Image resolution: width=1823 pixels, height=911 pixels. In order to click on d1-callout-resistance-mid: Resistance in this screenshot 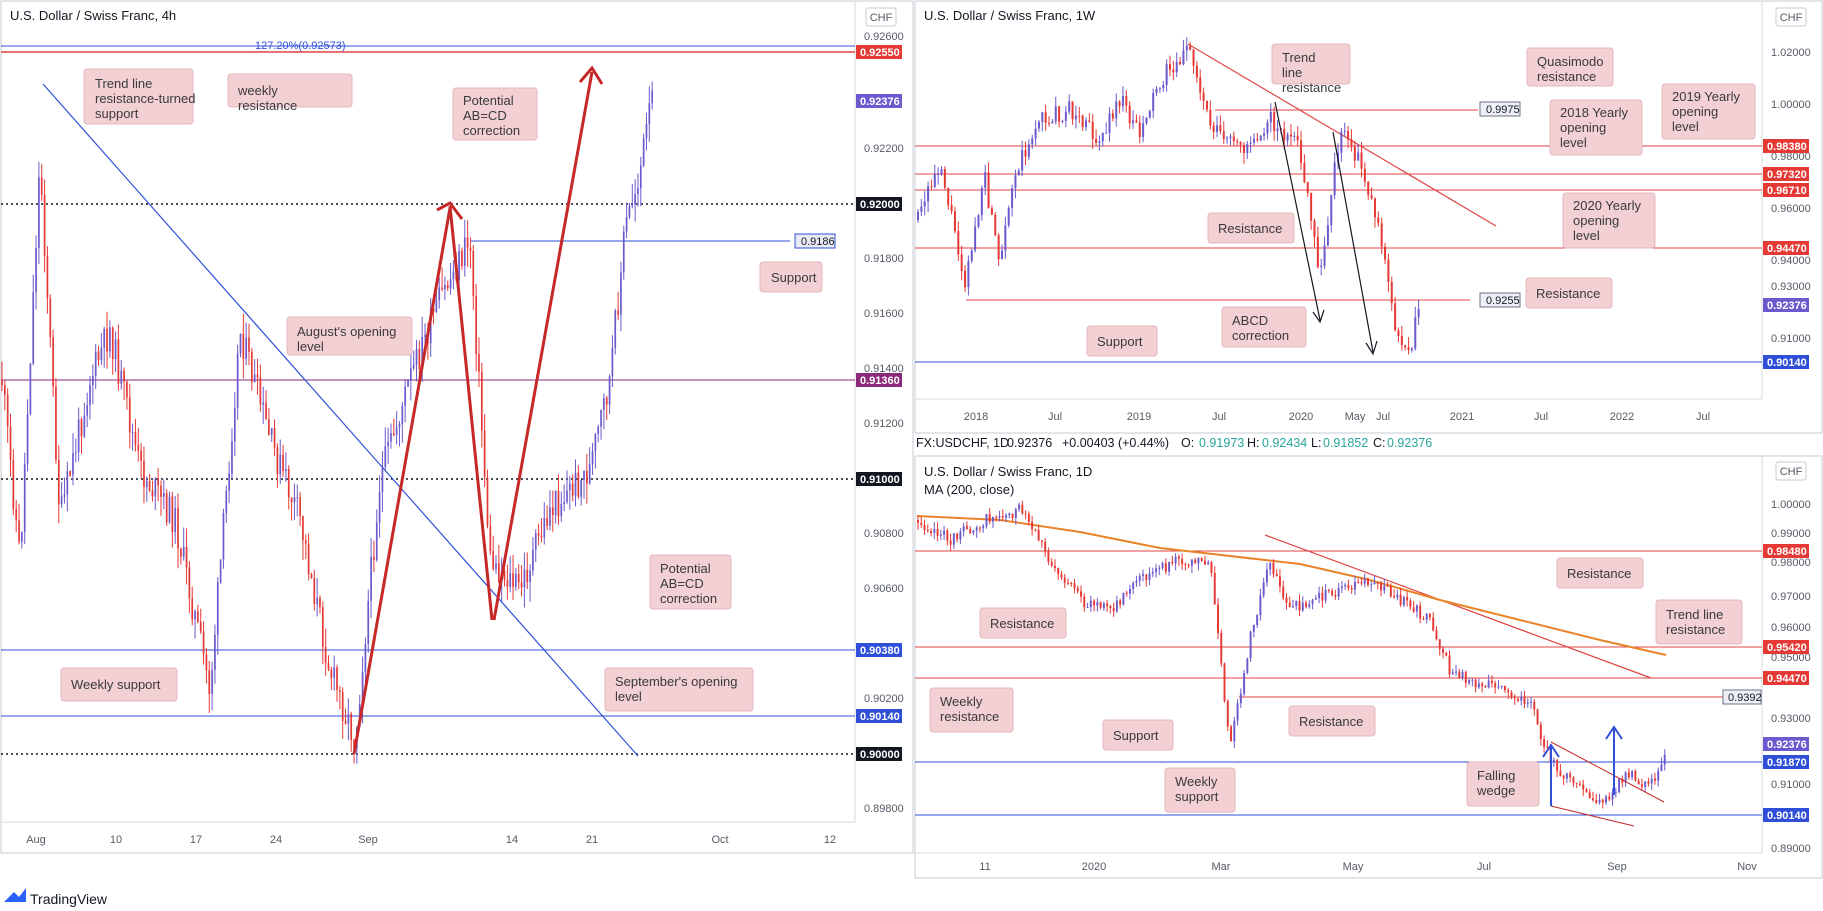, I will do `click(1332, 721)`.